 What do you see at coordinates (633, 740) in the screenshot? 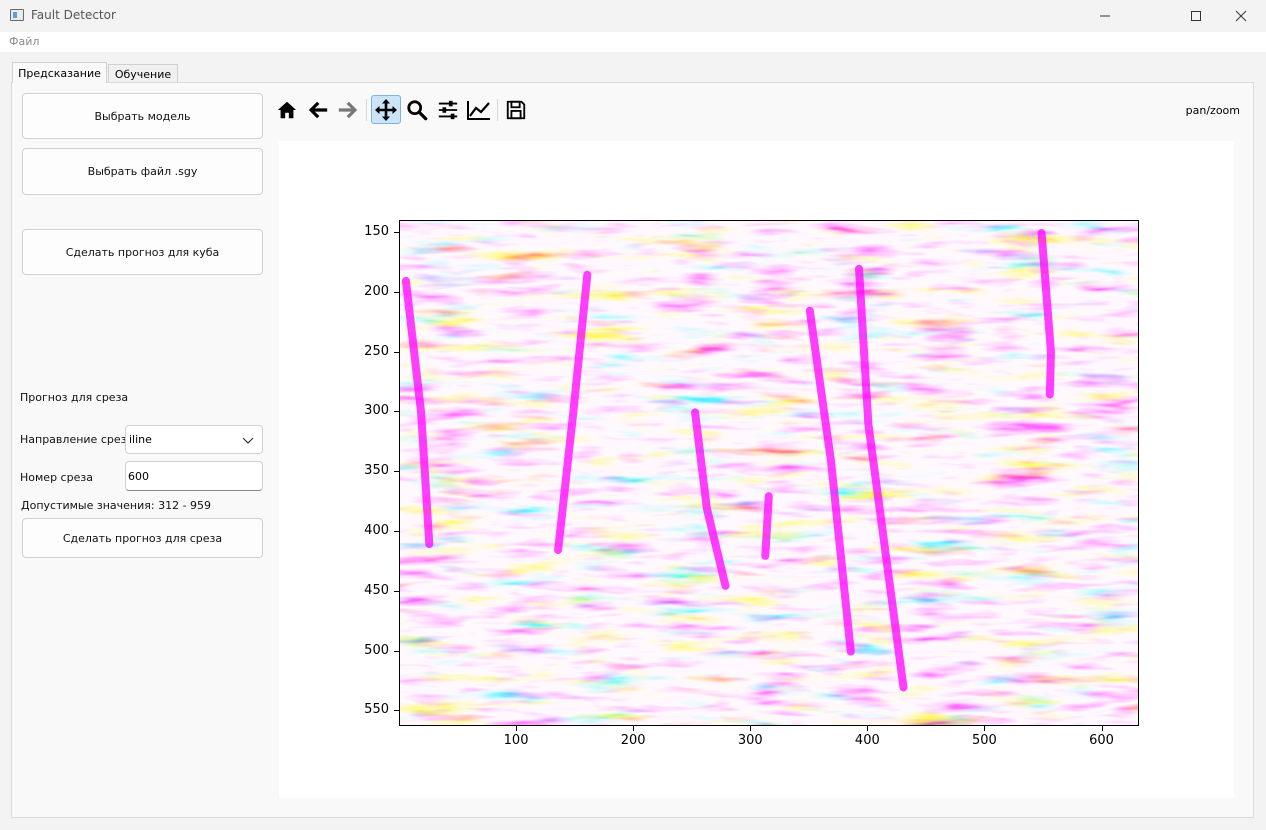
I see `x-tick-label: 200` at bounding box center [633, 740].